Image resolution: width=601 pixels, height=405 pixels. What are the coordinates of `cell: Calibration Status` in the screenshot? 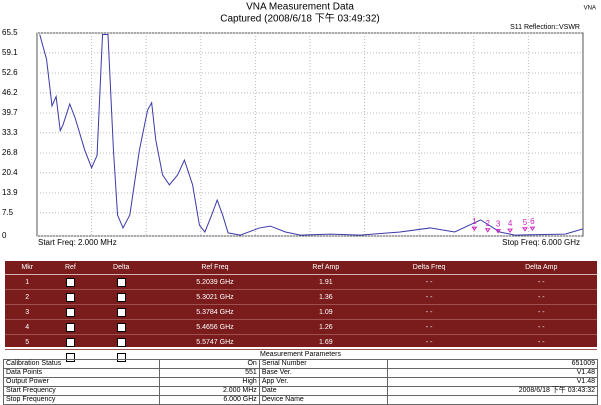 It's located at (81, 364).